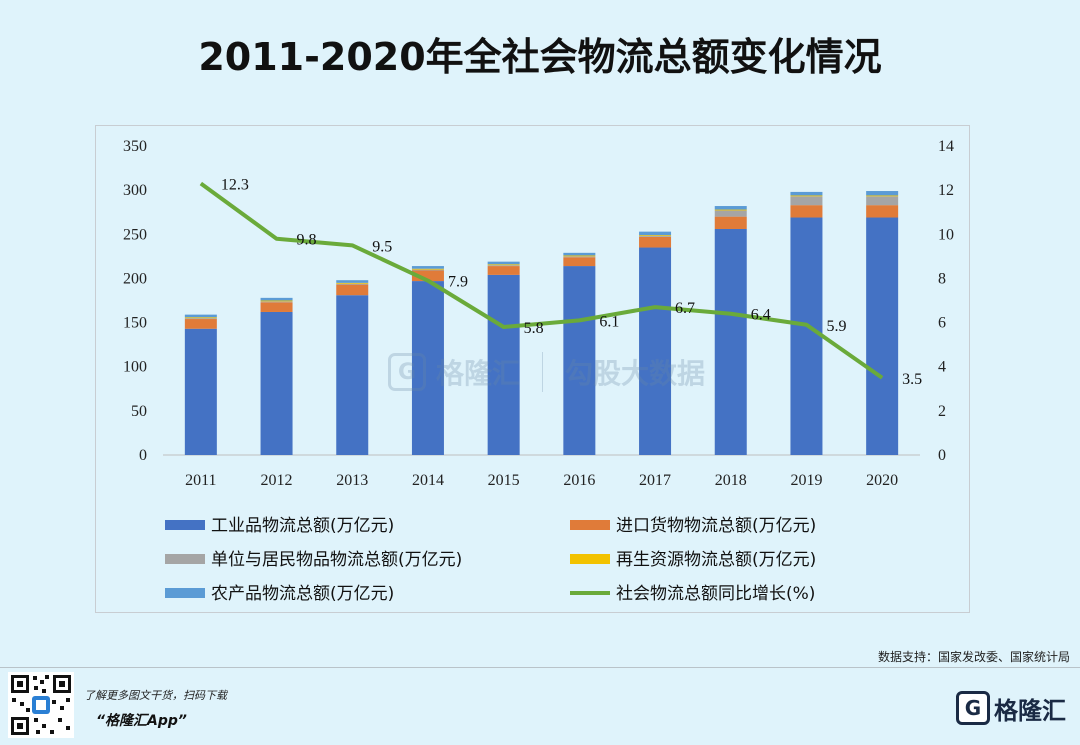 Image resolution: width=1080 pixels, height=745 pixels. What do you see at coordinates (235, 185) in the screenshot?
I see `data-label: 12.3` at bounding box center [235, 185].